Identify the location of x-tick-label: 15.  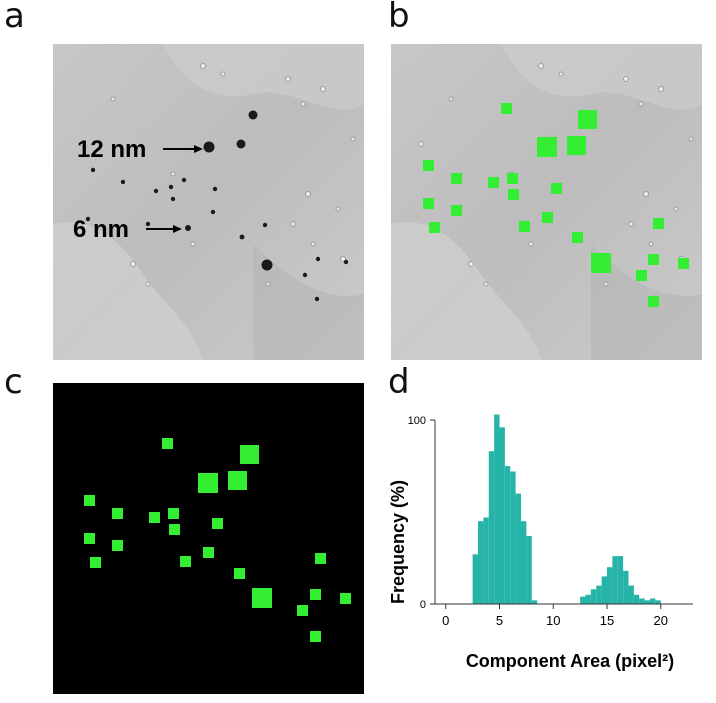
(607, 620).